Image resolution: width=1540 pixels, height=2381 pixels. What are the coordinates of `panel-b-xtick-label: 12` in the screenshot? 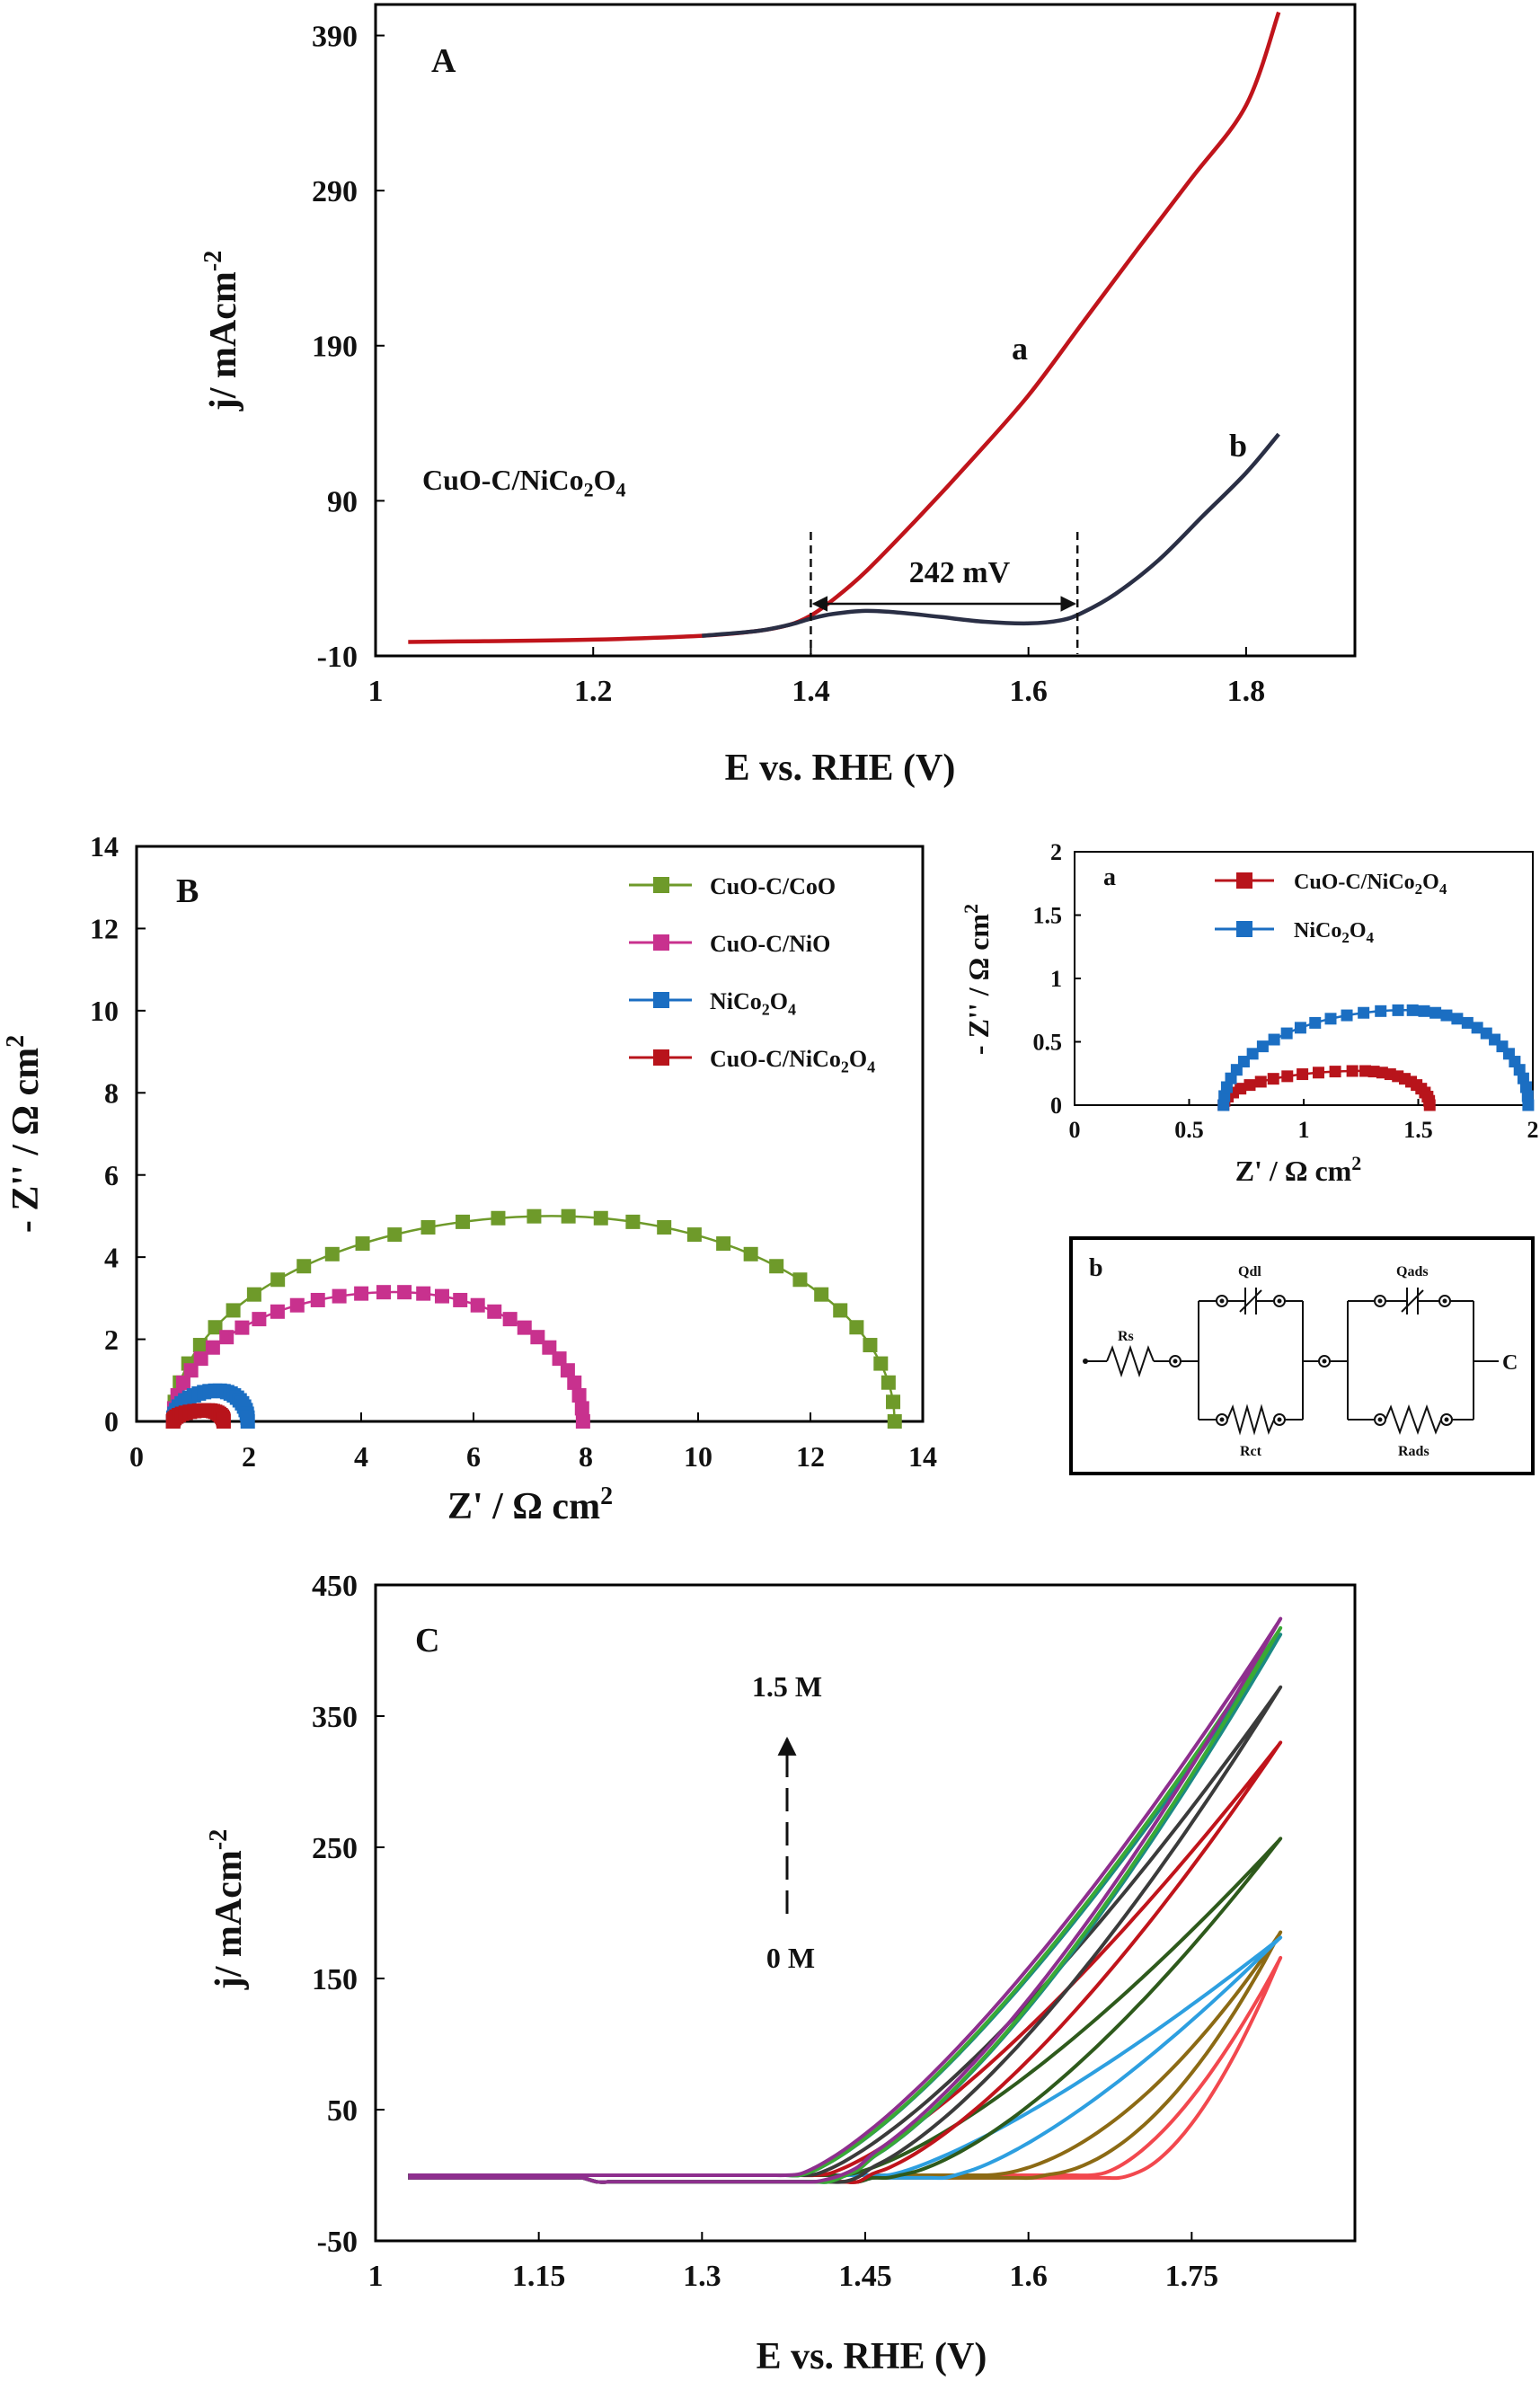 It's located at (810, 1456).